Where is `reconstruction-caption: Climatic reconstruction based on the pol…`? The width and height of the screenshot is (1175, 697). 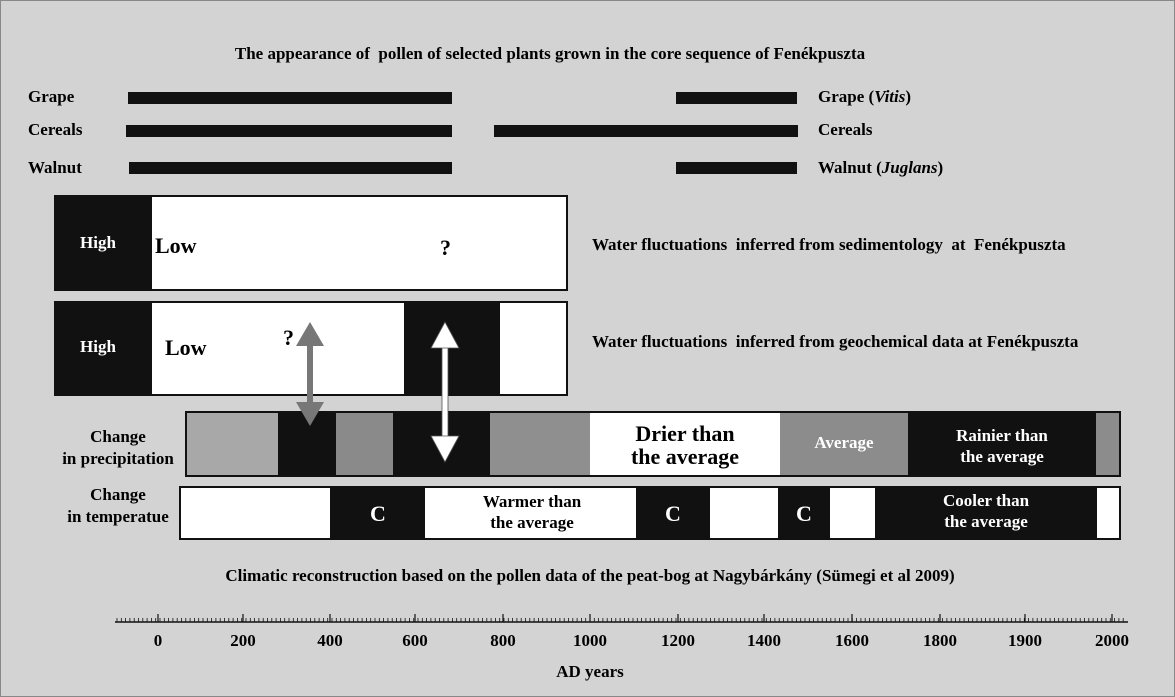 reconstruction-caption: Climatic reconstruction based on the pol… is located at coordinates (589, 575).